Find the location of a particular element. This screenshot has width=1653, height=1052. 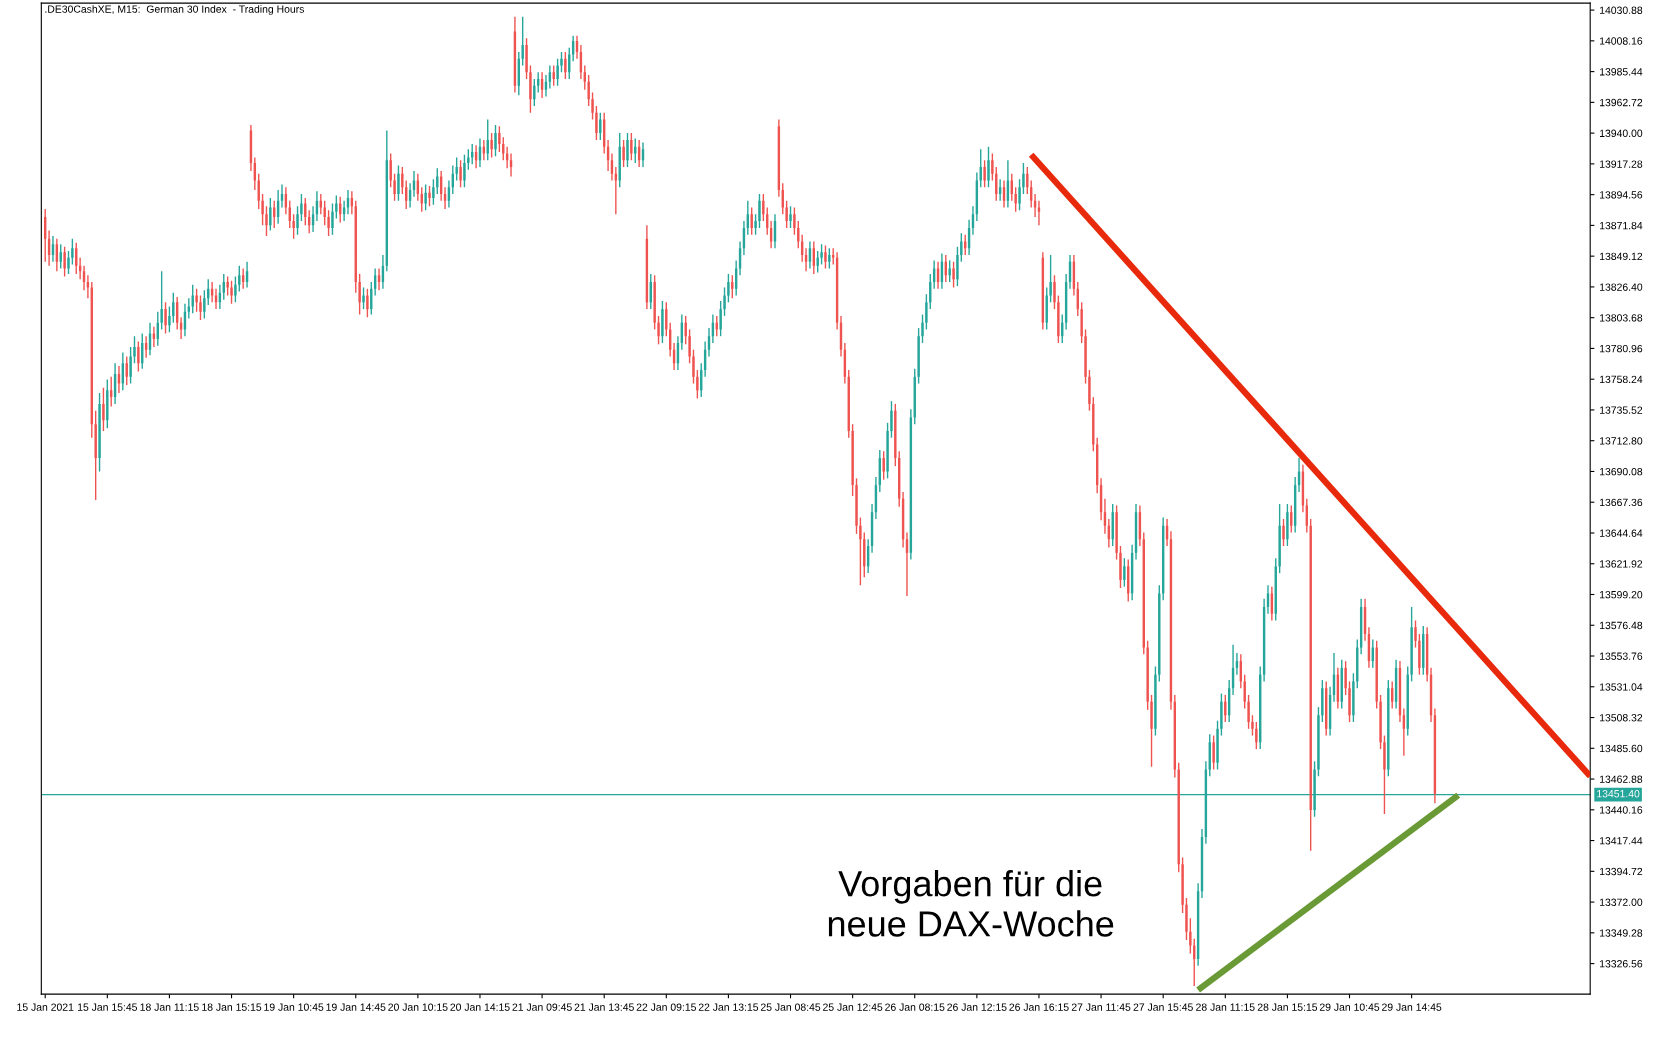

x-tick-label: 27 Jan 15:45 is located at coordinates (1163, 1007).